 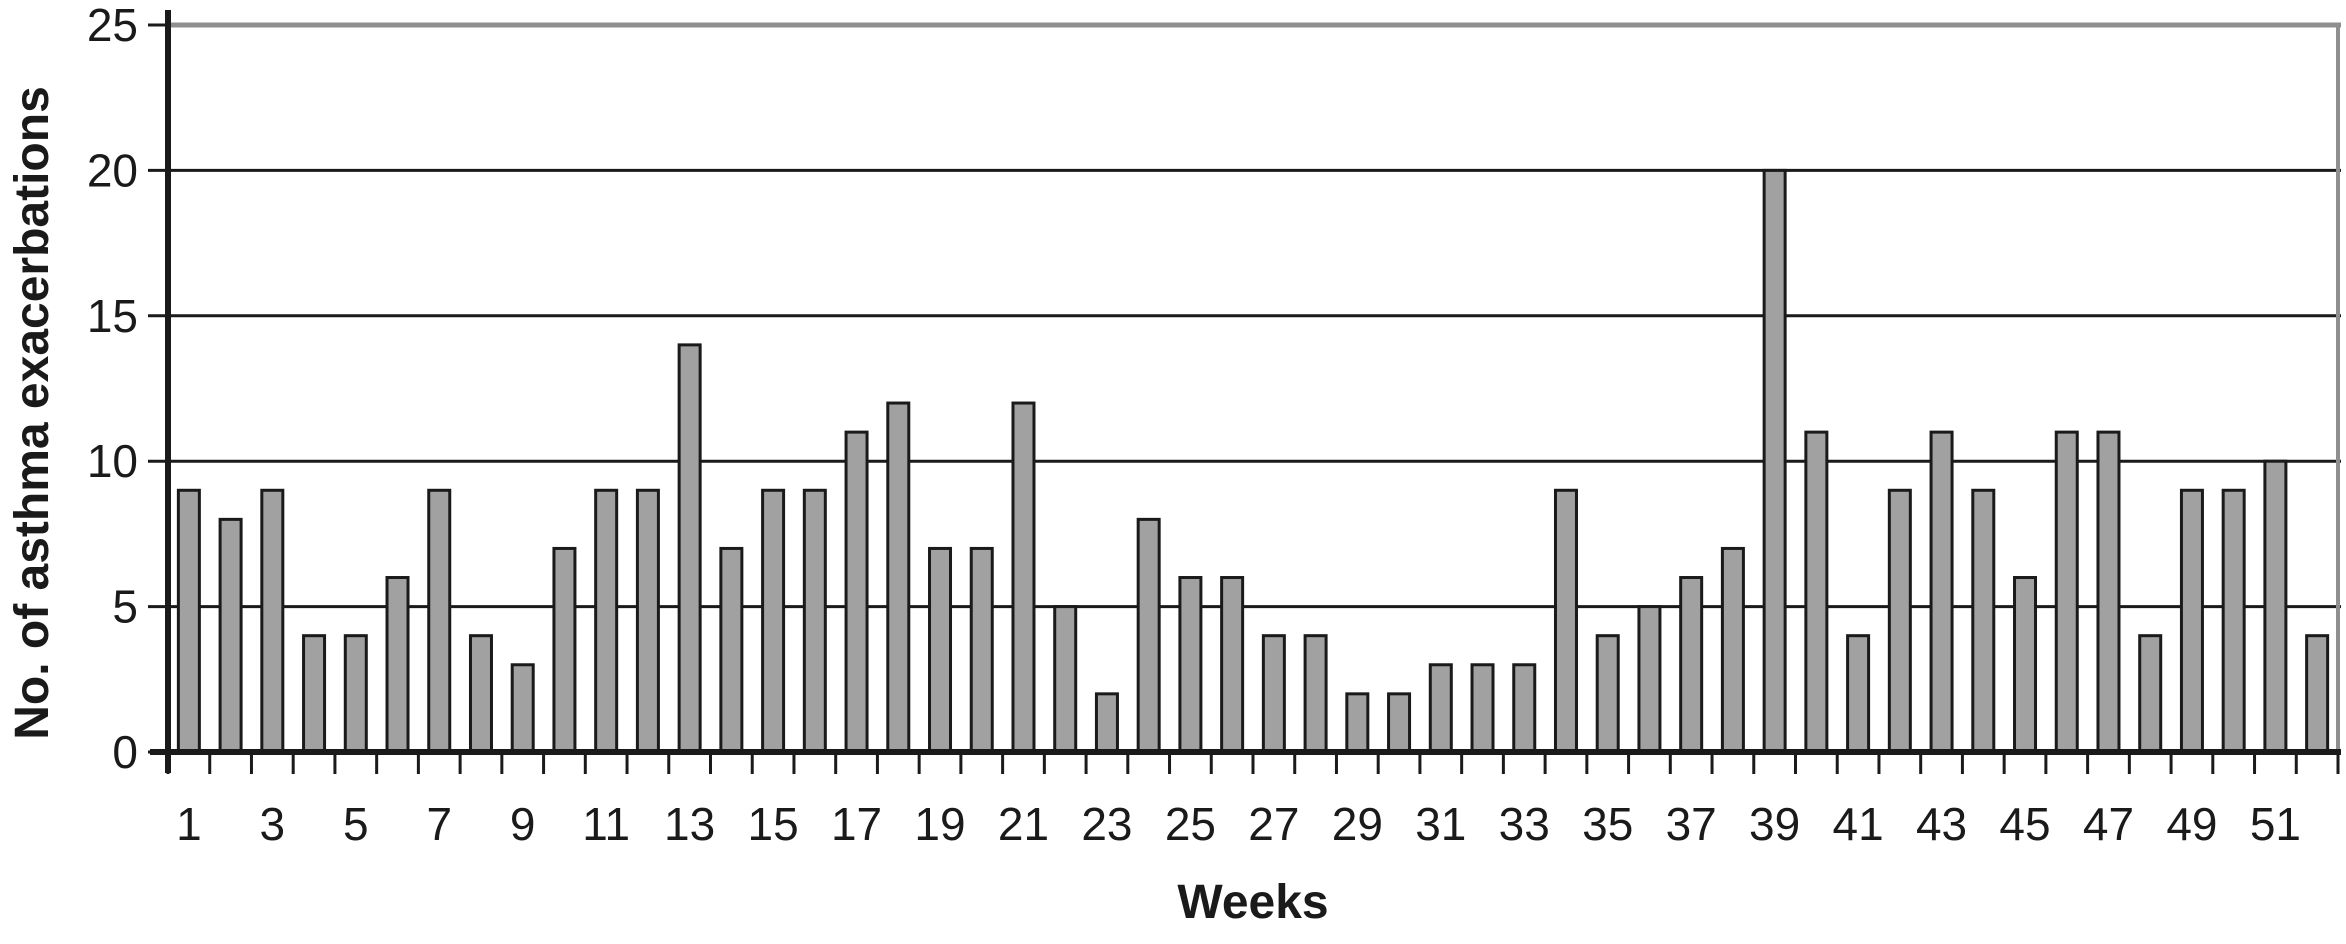 What do you see at coordinates (1273, 824) in the screenshot?
I see `x-tick-label-27: 27` at bounding box center [1273, 824].